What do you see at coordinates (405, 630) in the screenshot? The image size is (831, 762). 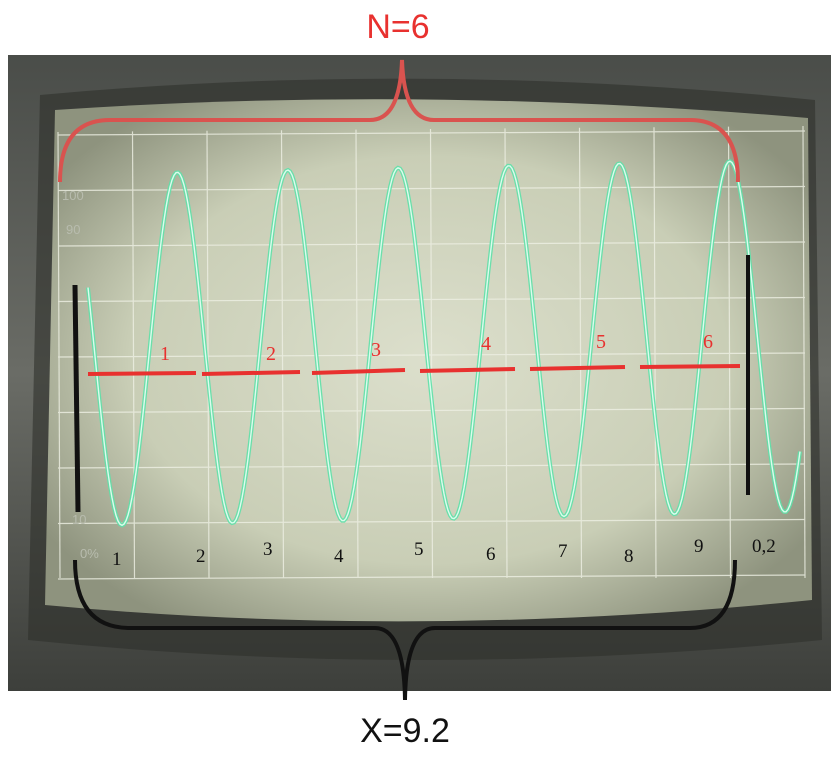 I see `bottom-brace` at bounding box center [405, 630].